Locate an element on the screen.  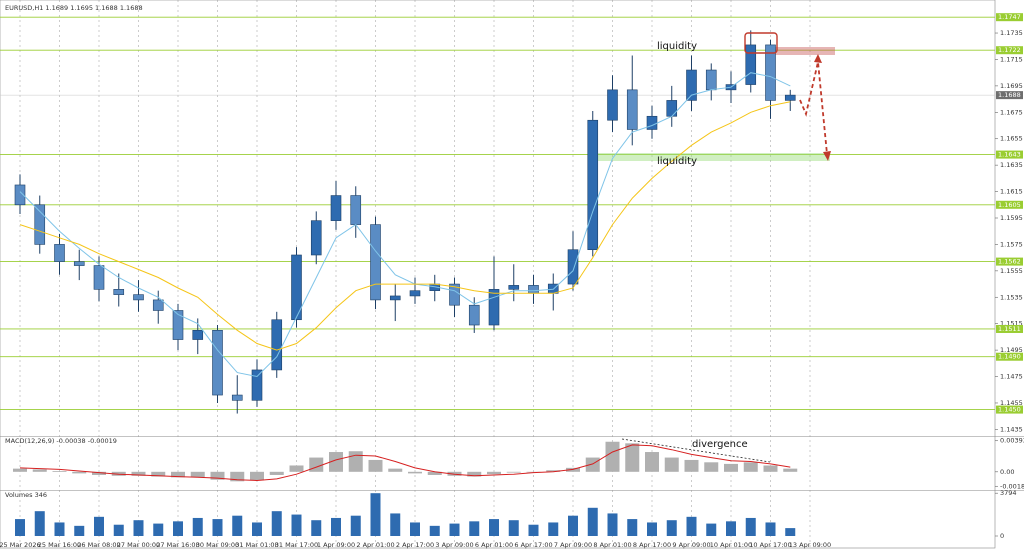
supply-zone is located at coordinates (802, 51).